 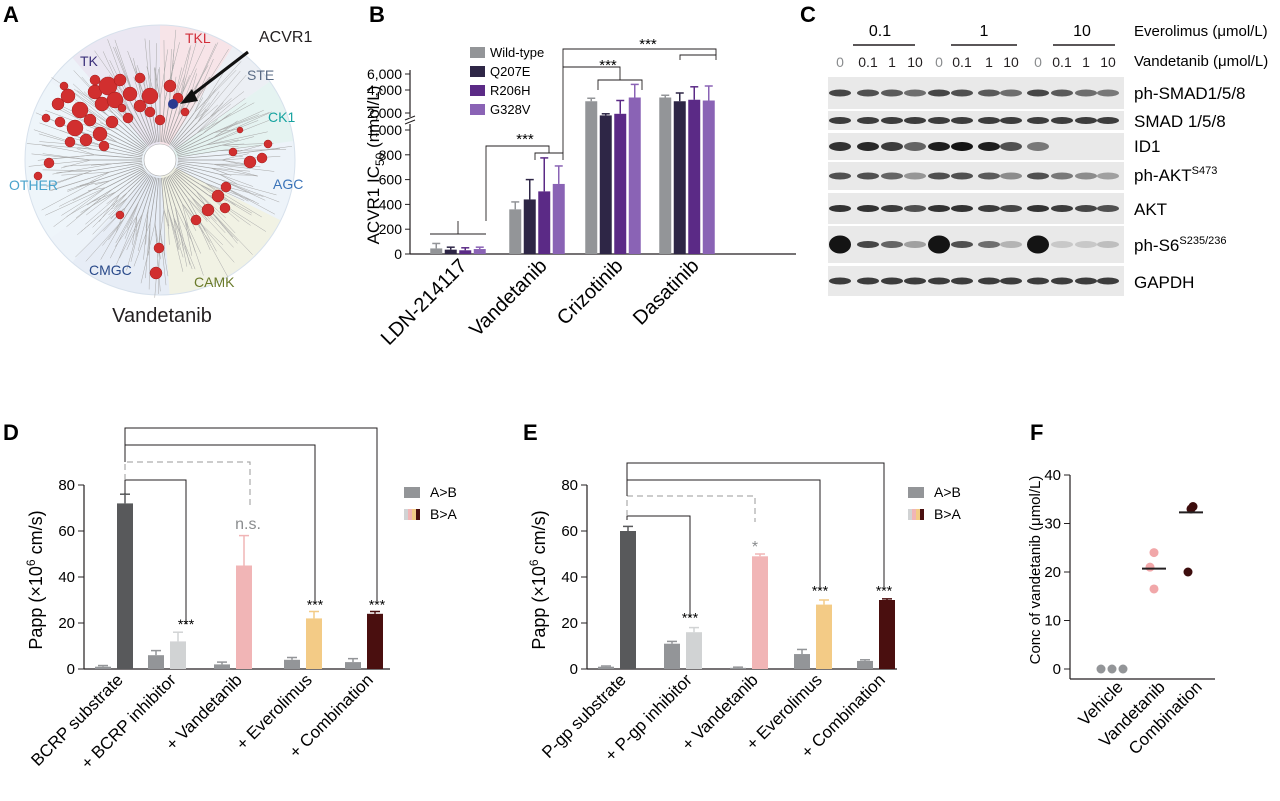 What do you see at coordinates (160, 160) in the screenshot?
I see `kinome-center` at bounding box center [160, 160].